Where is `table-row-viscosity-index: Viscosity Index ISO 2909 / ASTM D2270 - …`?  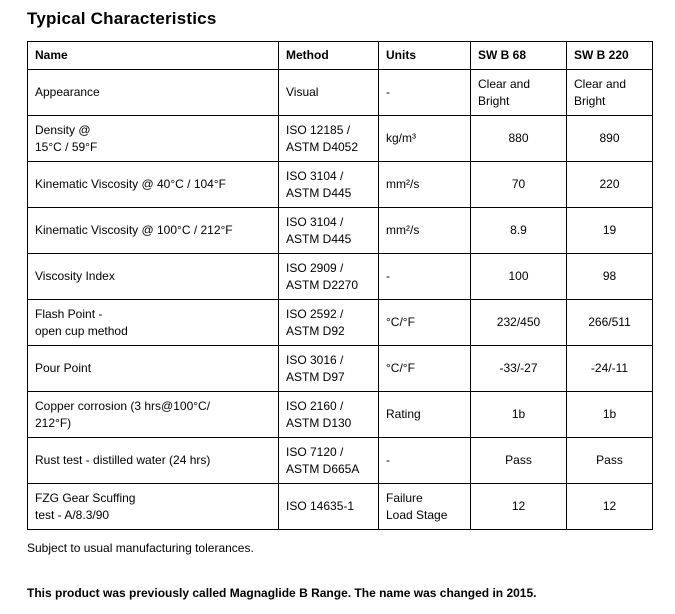
table-row-viscosity-index: Viscosity Index ISO 2909 / ASTM D2270 - … is located at coordinates (340, 276).